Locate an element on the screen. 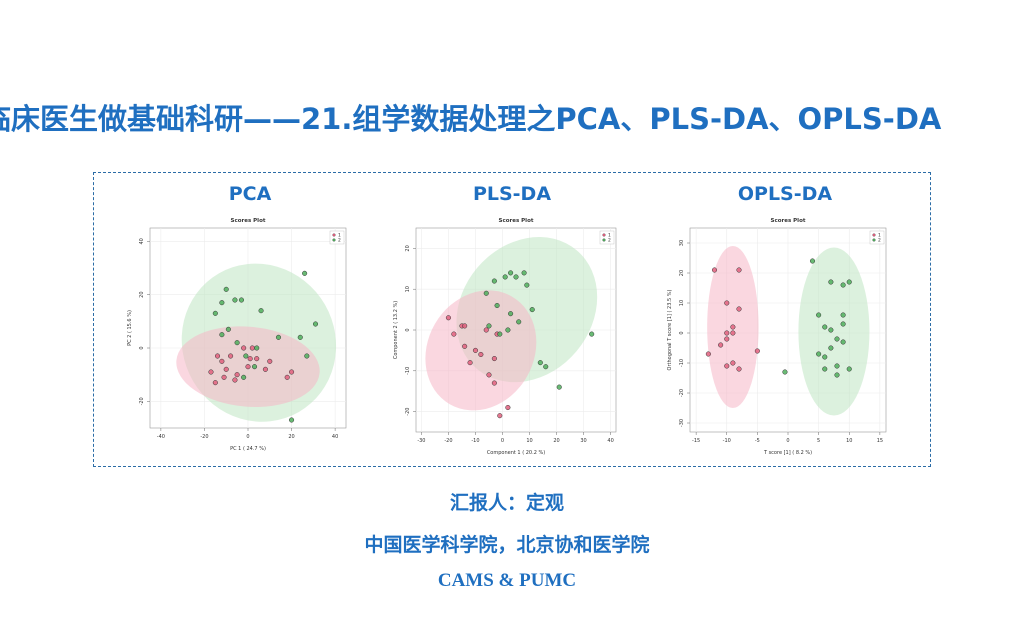 The height and width of the screenshot is (634, 1014). x-tick-label: 20 is located at coordinates (291, 437).